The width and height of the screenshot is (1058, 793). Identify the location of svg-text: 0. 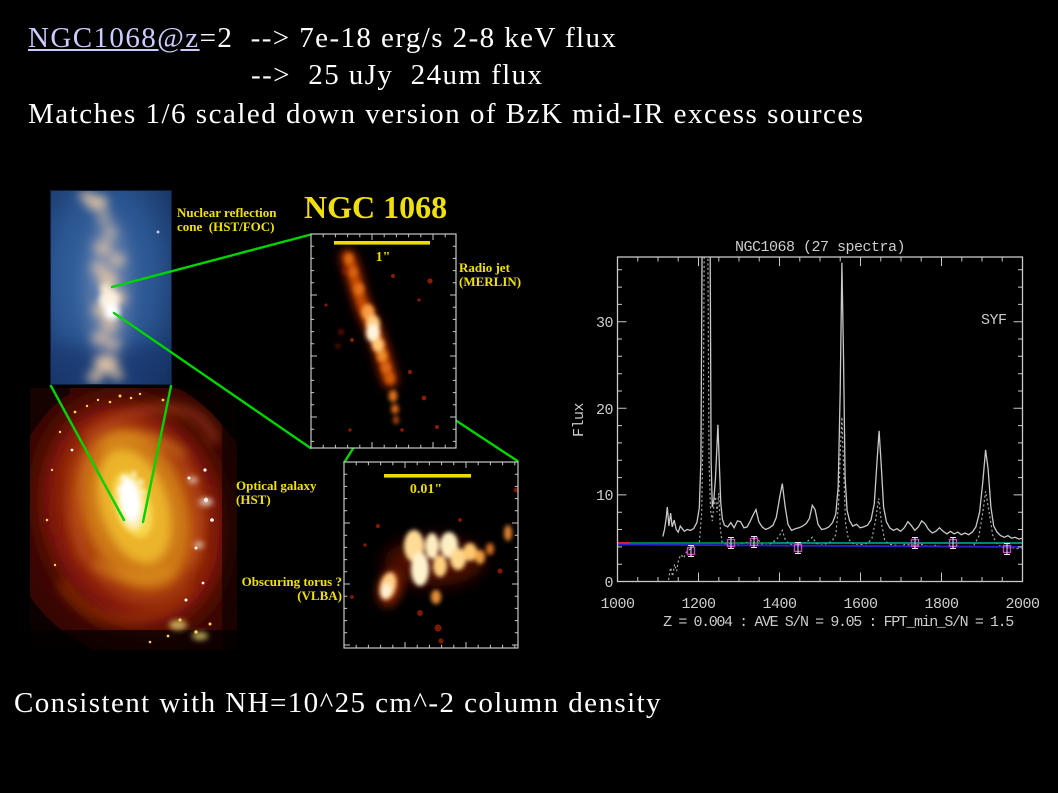
(608, 583).